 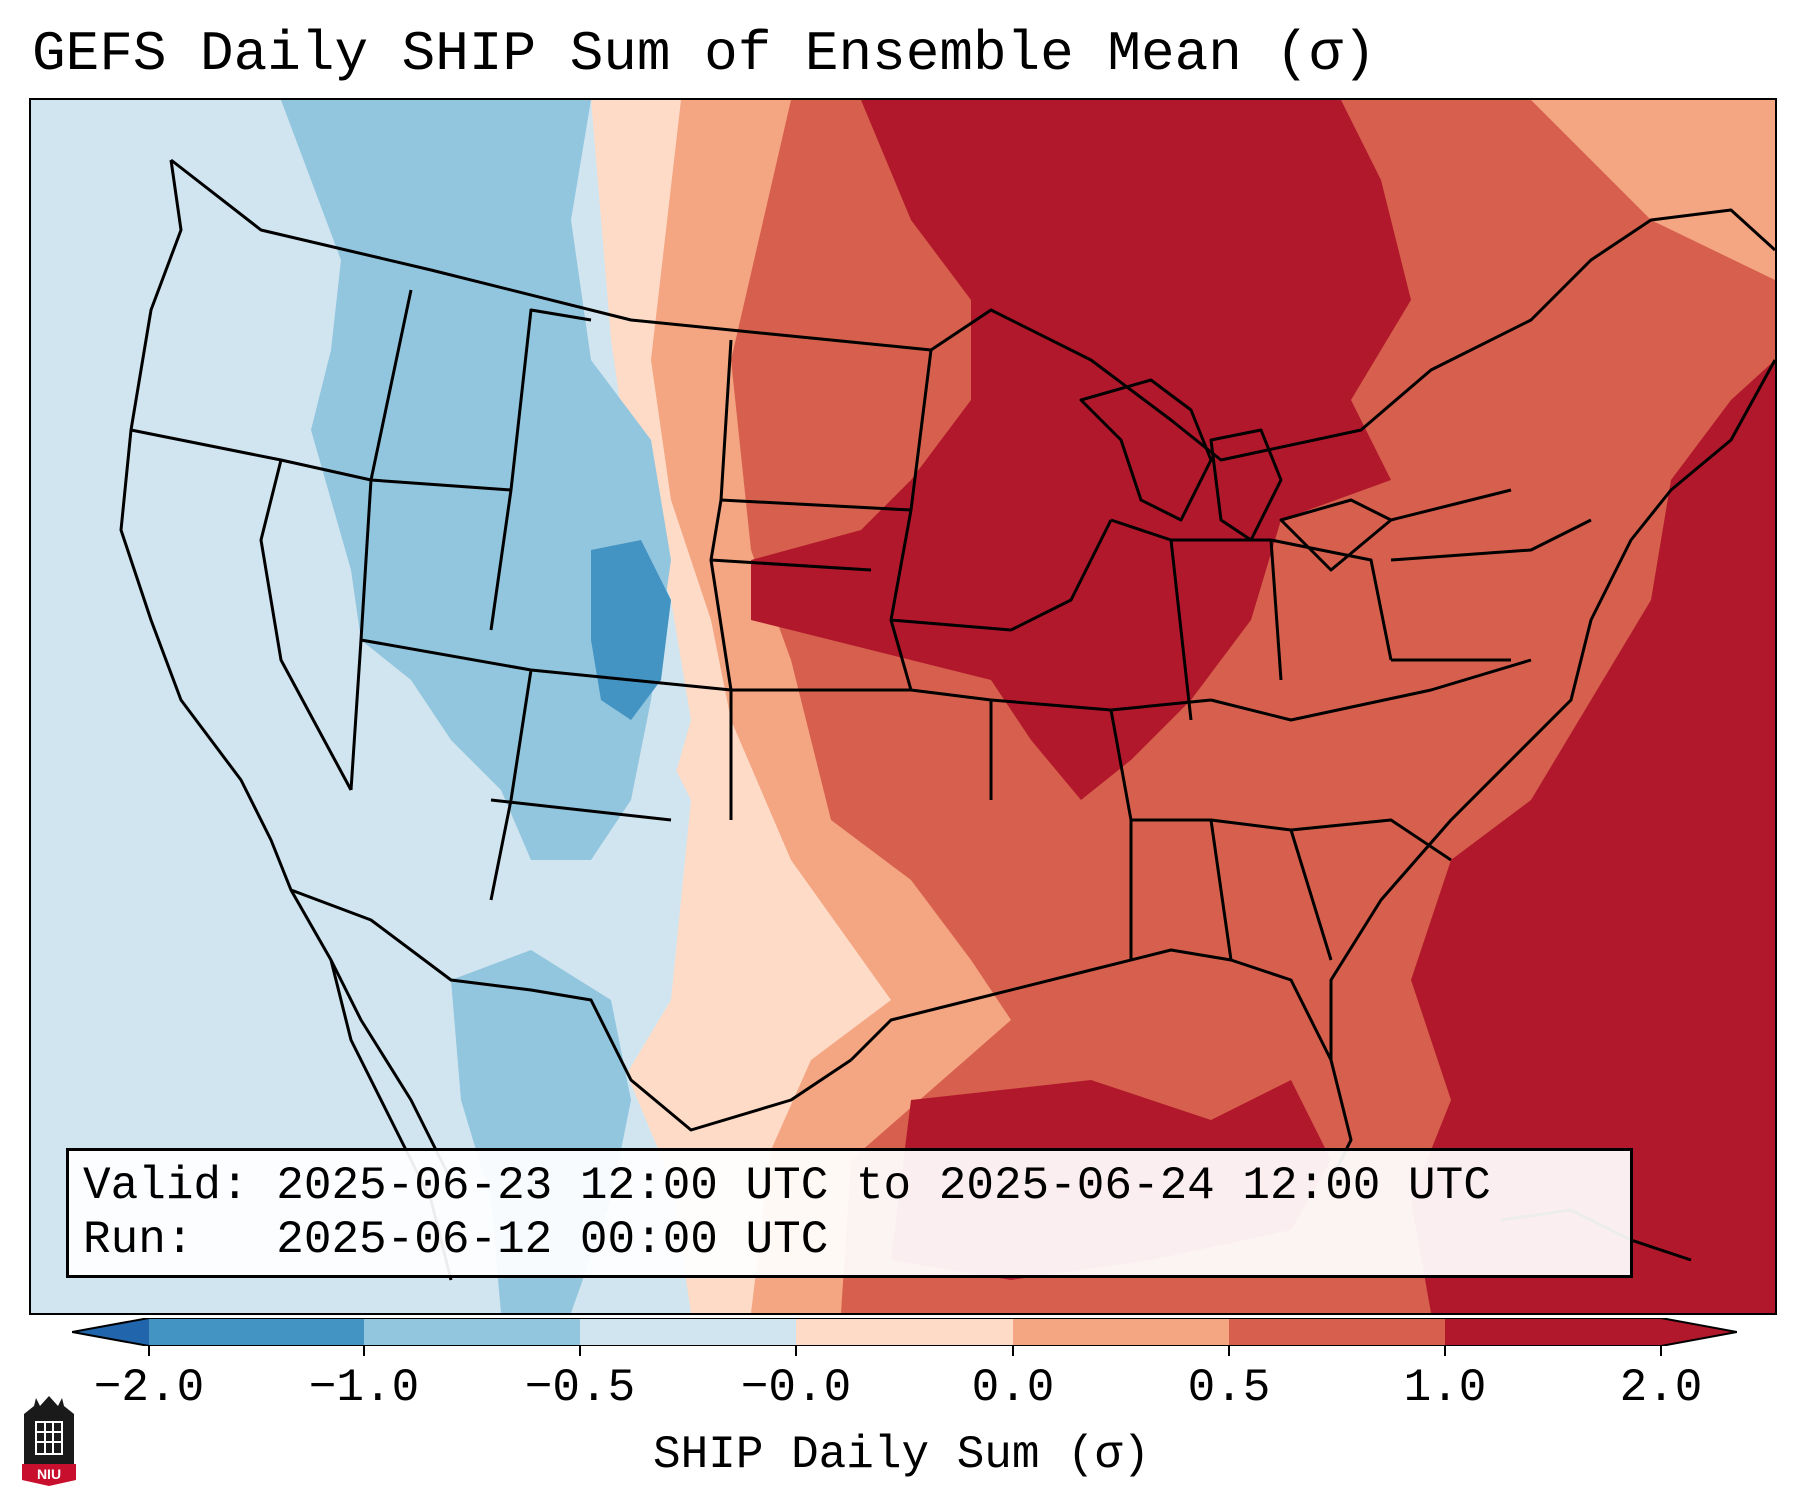 I want to click on colorbar-tick-label: −0.0, so click(x=796, y=1388).